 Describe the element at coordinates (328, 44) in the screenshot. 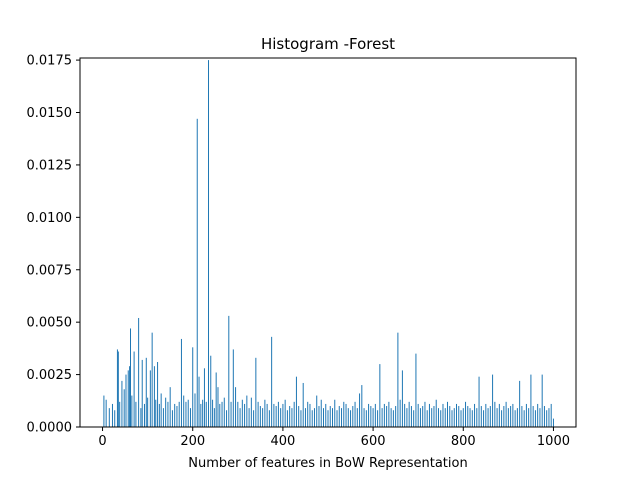

I see `chart-title: Histogram -Forest` at that location.